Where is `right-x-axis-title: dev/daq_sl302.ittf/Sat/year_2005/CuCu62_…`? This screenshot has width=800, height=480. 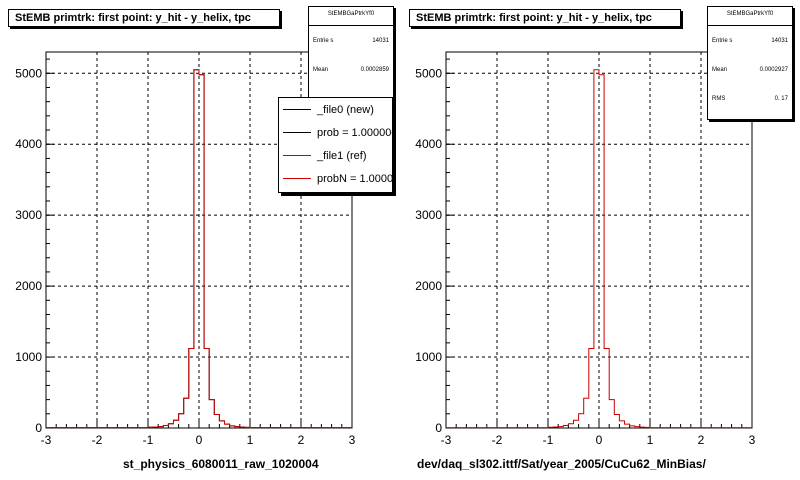
right-x-axis-title: dev/daq_sl302.ittf/Sat/year_2005/CuCu62_… is located at coordinates (561, 464).